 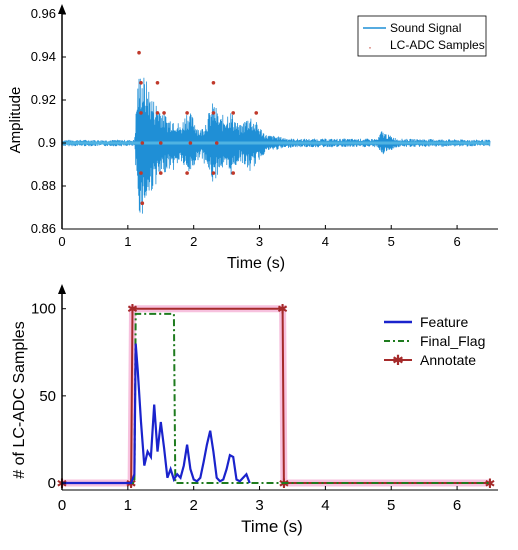 I want to click on y-axis-arrow-top, so click(x=62, y=9).